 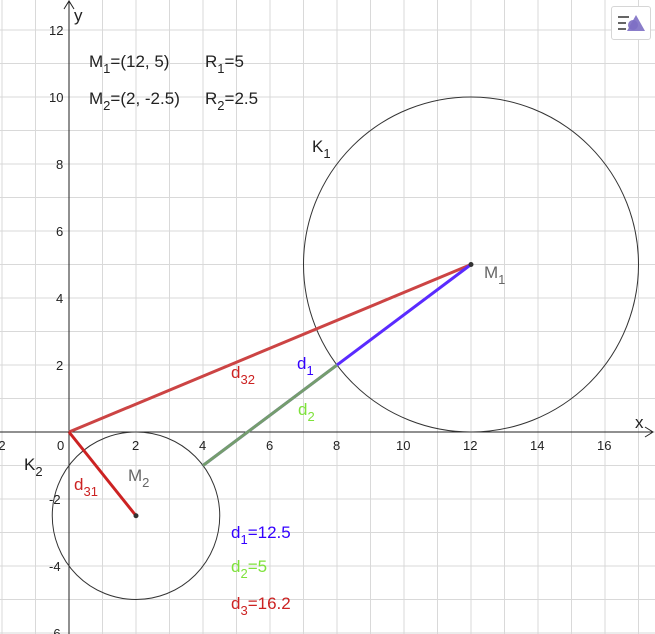 What do you see at coordinates (55, 566) in the screenshot?
I see `y-tick-label: -4` at bounding box center [55, 566].